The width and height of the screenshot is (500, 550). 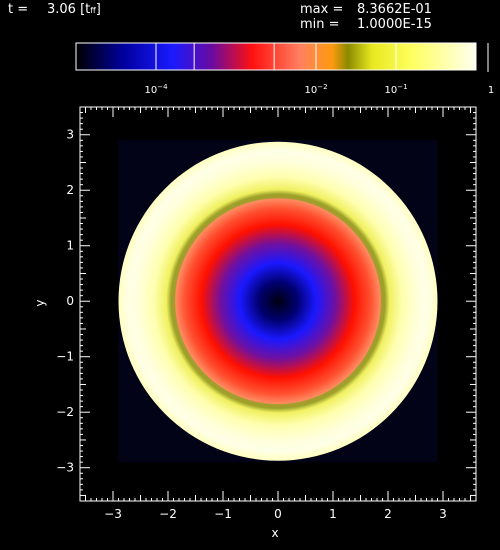 I want to click on y-tick-label: −3, so click(x=65, y=468).